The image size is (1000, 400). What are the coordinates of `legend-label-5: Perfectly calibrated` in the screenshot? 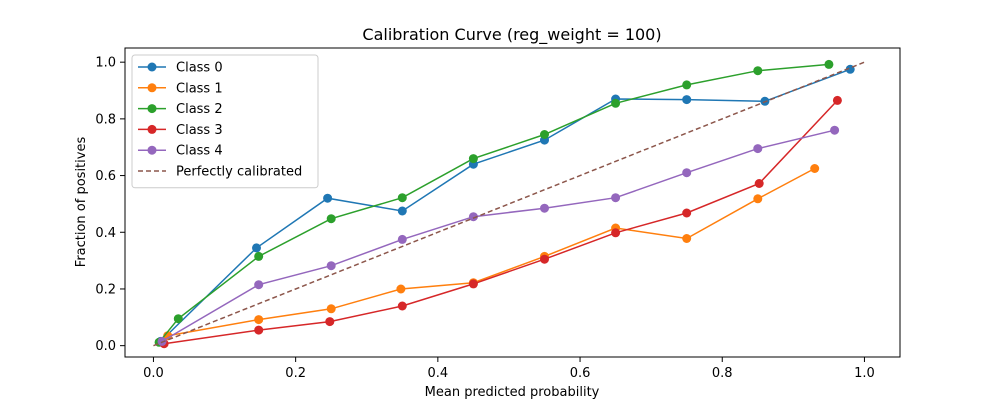 It's located at (239, 172).